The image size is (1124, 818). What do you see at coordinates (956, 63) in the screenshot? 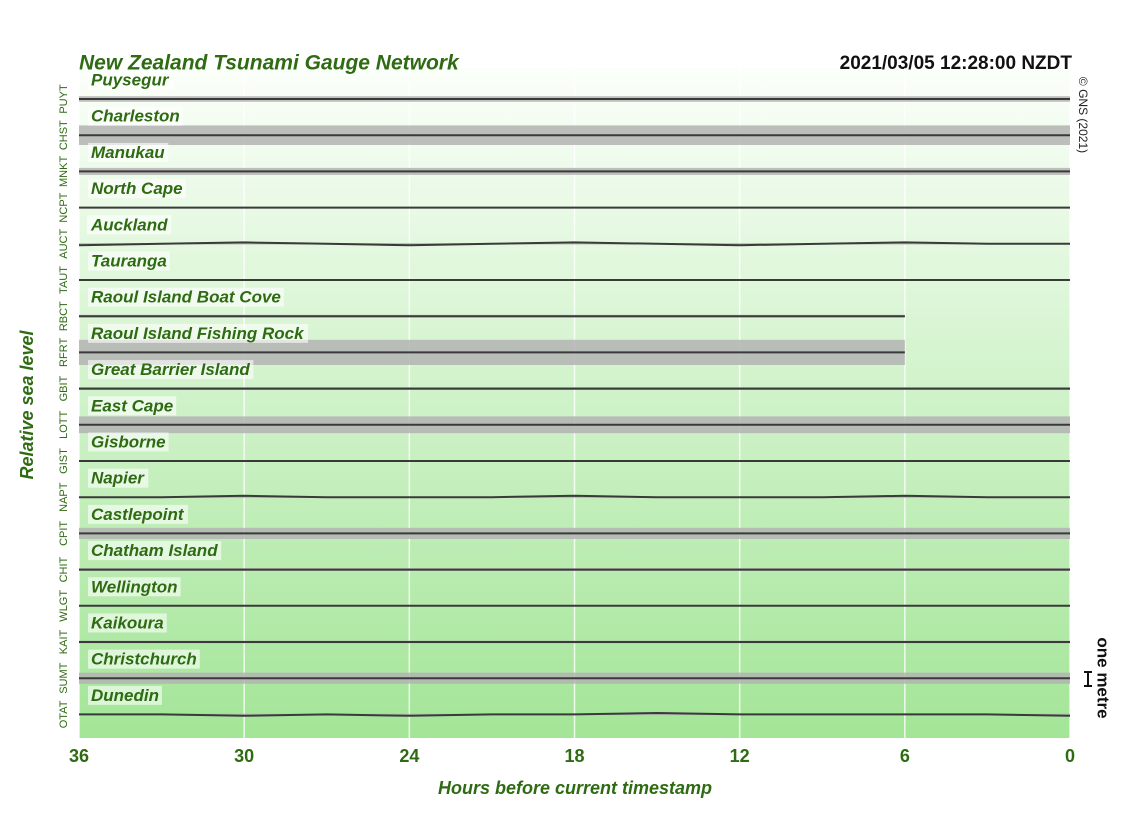
I see `timestamp: 2021/03/05 12:28:00 NZDT` at bounding box center [956, 63].